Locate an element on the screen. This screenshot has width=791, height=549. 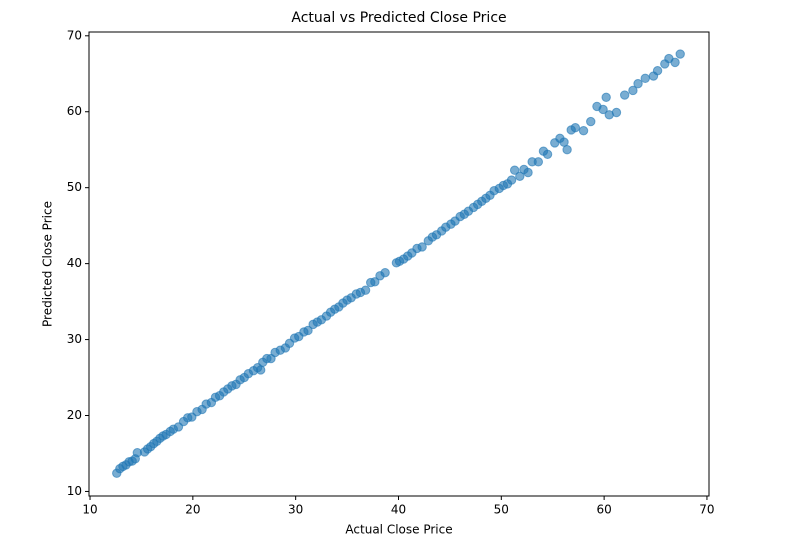
x-tick-label: 40 is located at coordinates (398, 510).